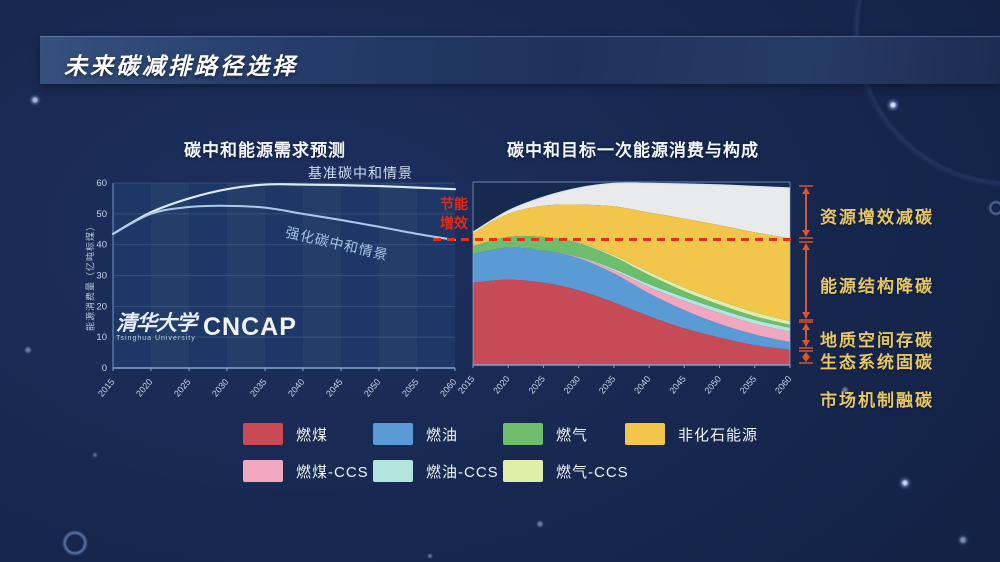 The image size is (1000, 562). What do you see at coordinates (877, 340) in the screenshot?
I see `annotation-label: 地质空间存碳` at bounding box center [877, 340].